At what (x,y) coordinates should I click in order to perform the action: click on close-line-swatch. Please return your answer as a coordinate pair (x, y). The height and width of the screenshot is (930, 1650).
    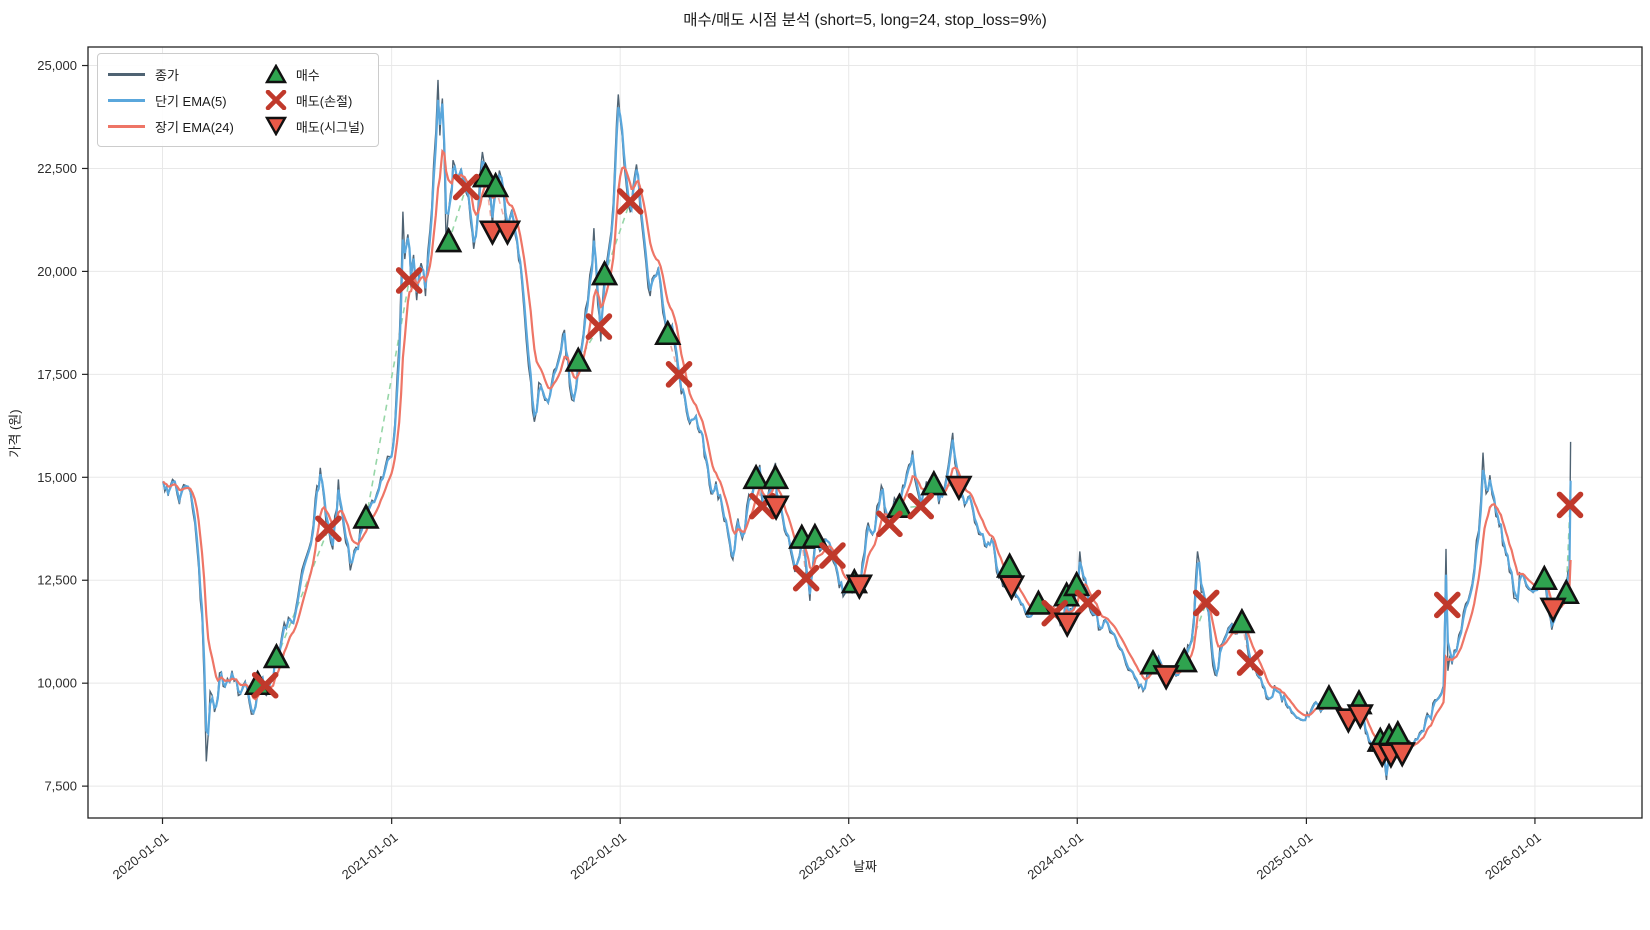
    Looking at the image, I should click on (126, 74).